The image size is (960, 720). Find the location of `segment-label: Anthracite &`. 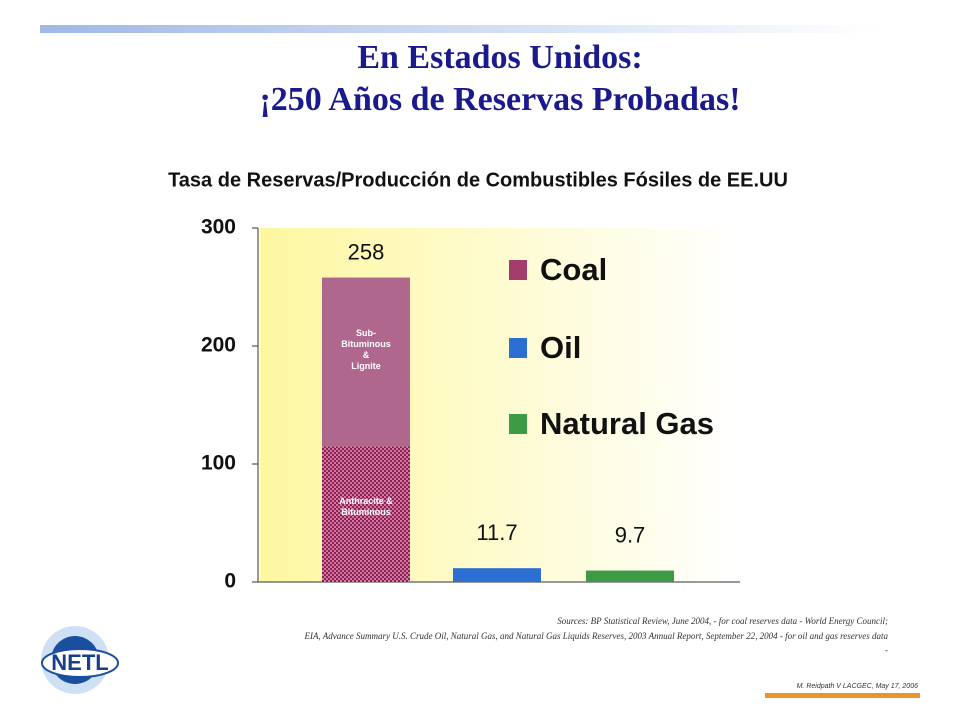

segment-label: Anthracite & is located at coordinates (366, 501).